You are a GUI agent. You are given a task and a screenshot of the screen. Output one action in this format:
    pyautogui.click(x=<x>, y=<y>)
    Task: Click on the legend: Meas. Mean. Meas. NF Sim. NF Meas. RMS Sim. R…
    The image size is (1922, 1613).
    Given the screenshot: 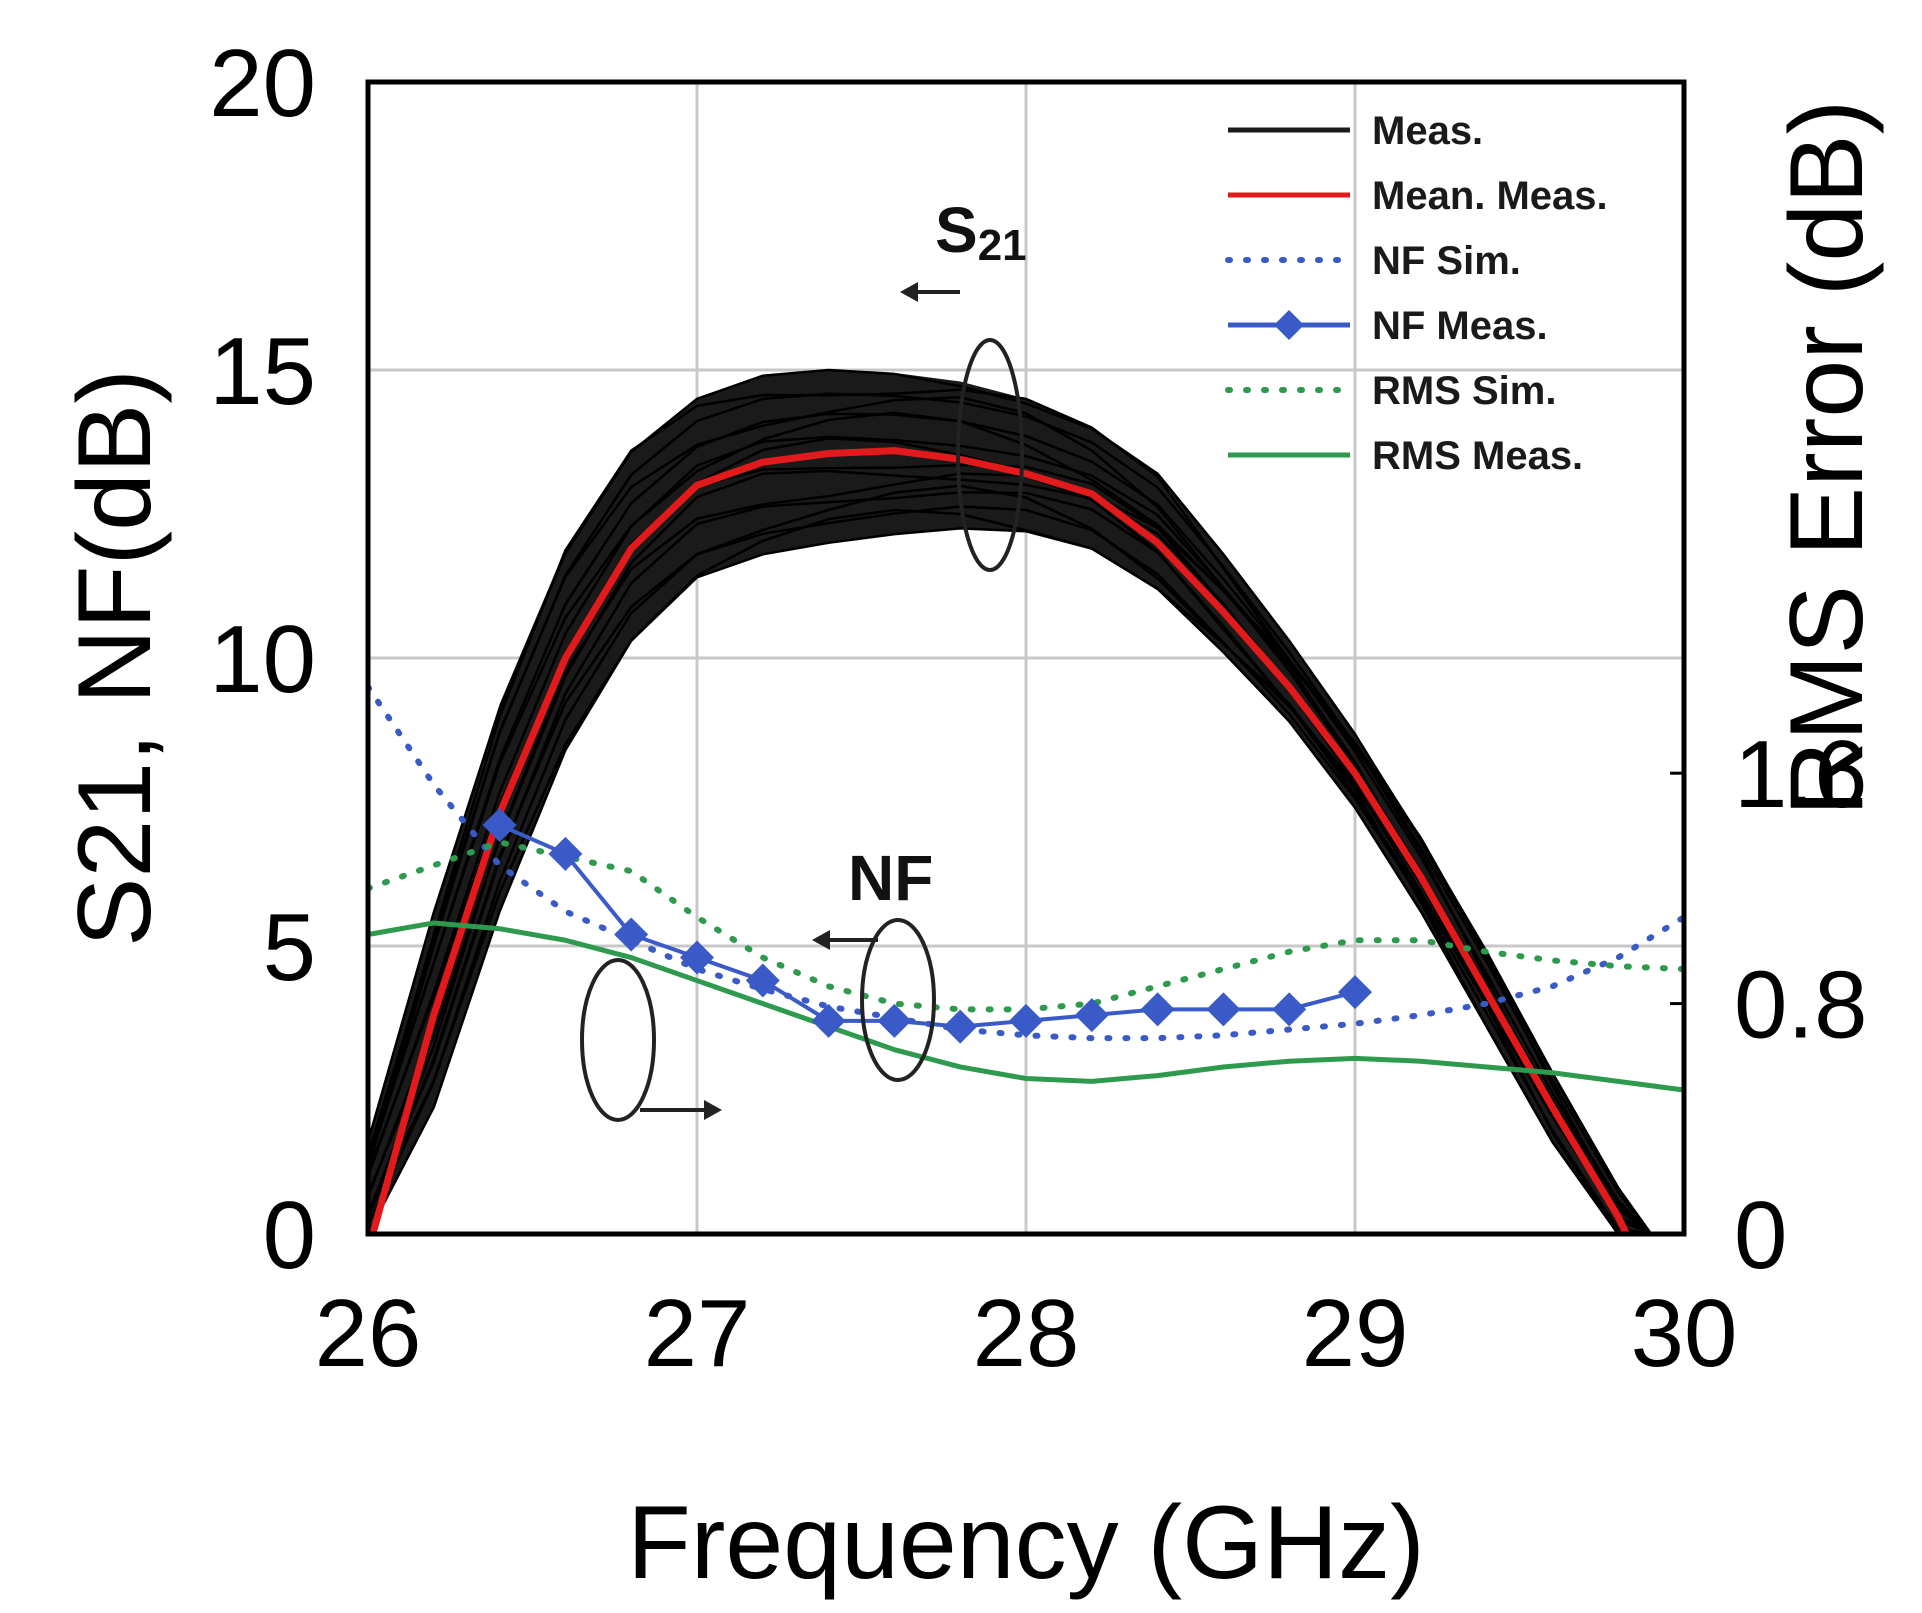 What is the action you would take?
    pyautogui.click(x=1416, y=293)
    